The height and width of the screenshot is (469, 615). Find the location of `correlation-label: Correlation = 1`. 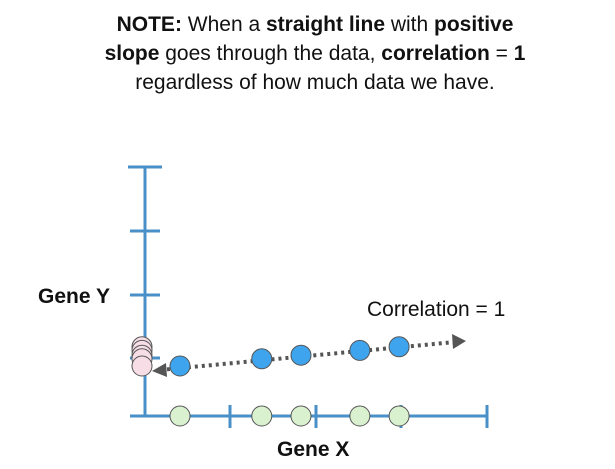

correlation-label: Correlation = 1 is located at coordinates (436, 309).